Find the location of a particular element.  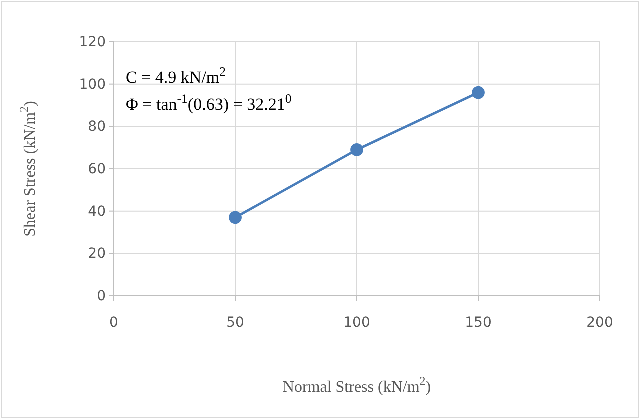

x-axis-title: Normal Stress (kN/m$^{2}$) is located at coordinates (357, 385).